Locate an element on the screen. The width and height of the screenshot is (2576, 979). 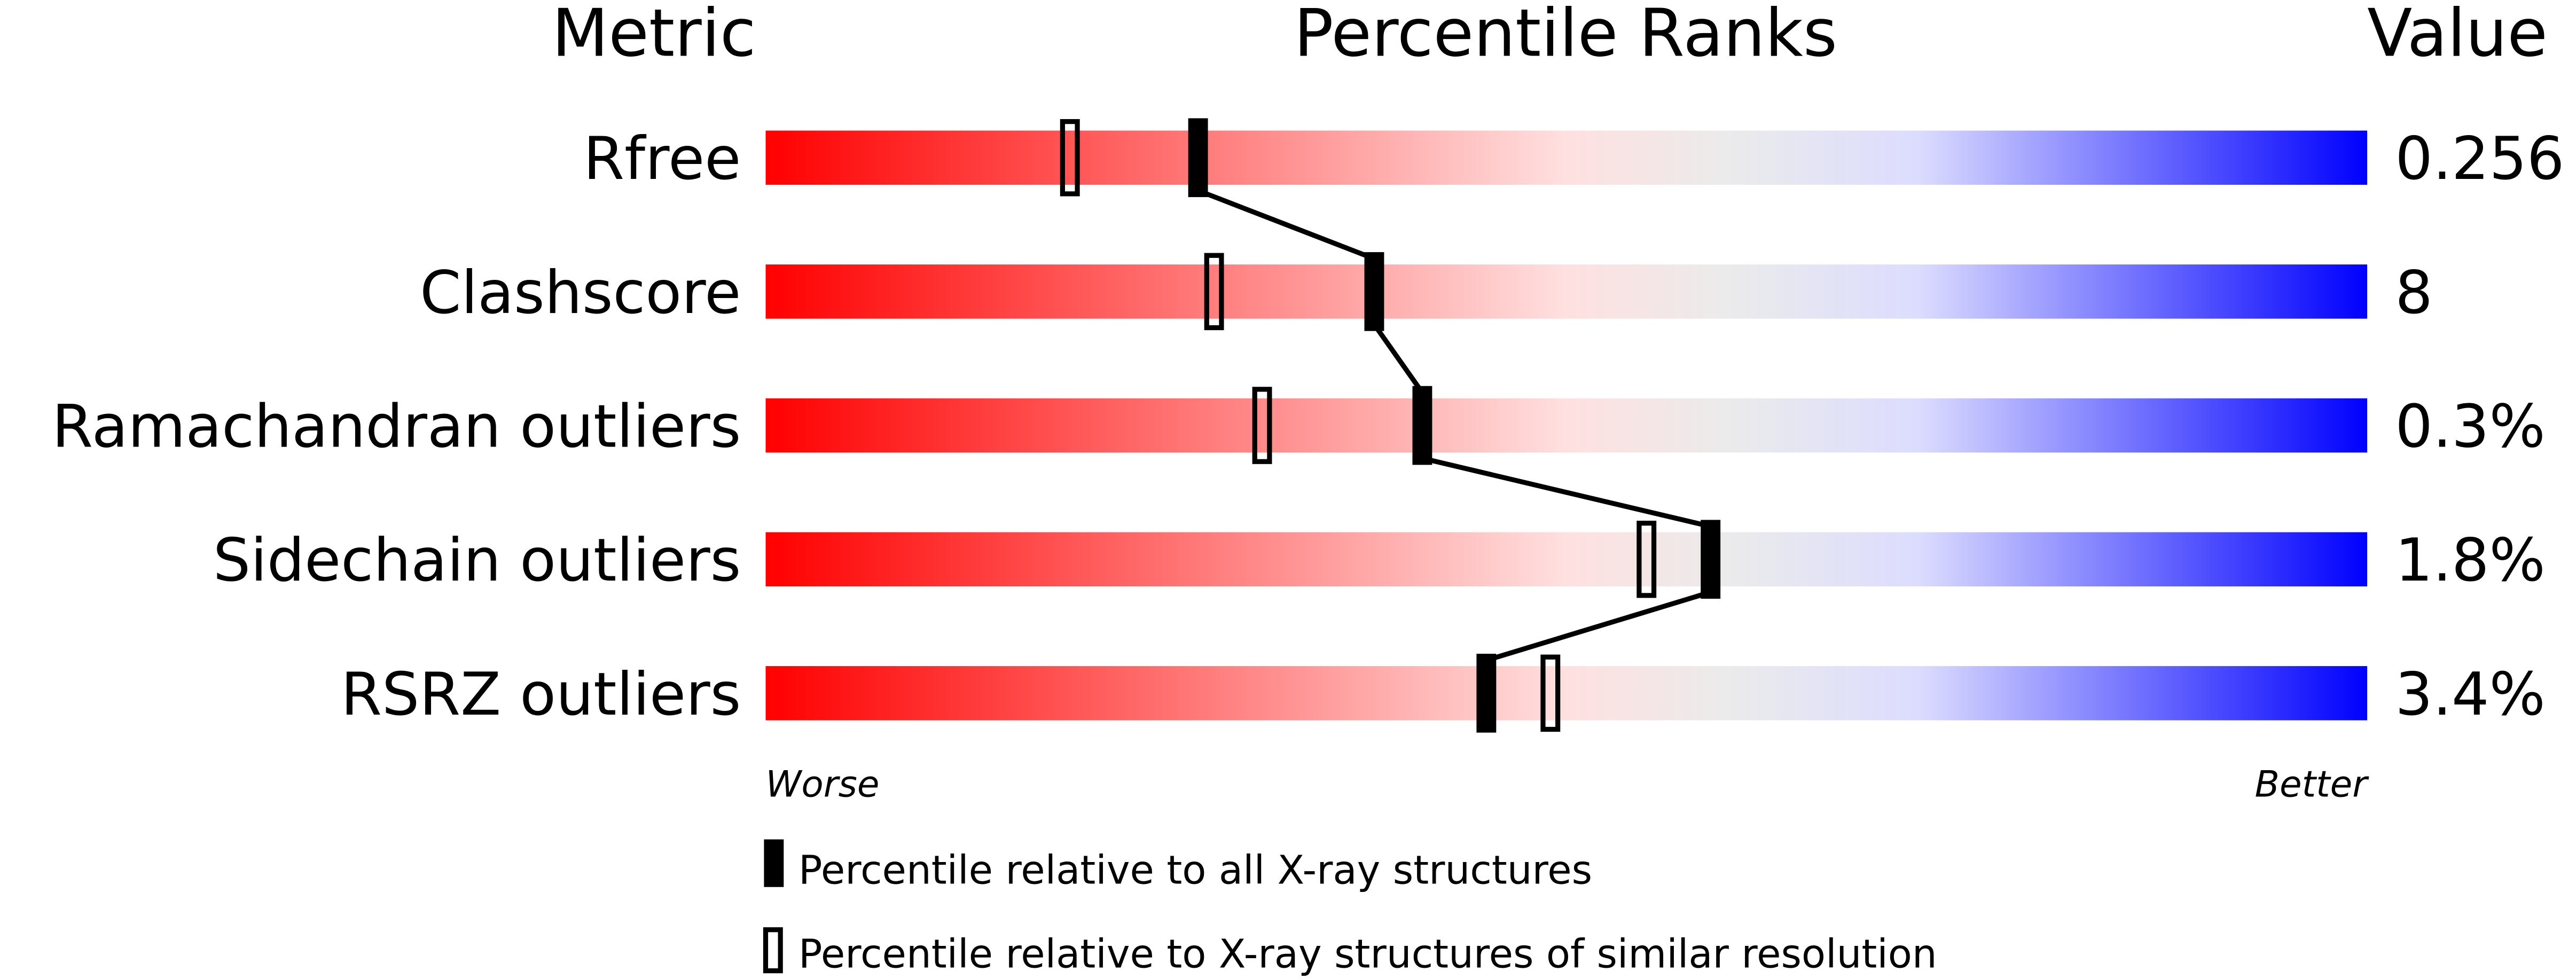
metric-label: Clashscore is located at coordinates (580, 293).